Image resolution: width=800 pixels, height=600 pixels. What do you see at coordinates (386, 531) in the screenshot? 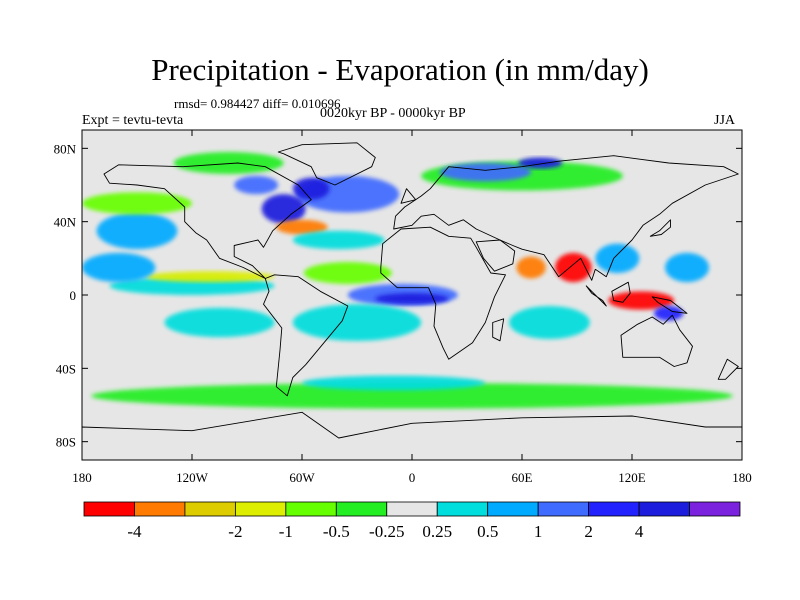
I see `colorbar-label: -0.25` at bounding box center [386, 531].